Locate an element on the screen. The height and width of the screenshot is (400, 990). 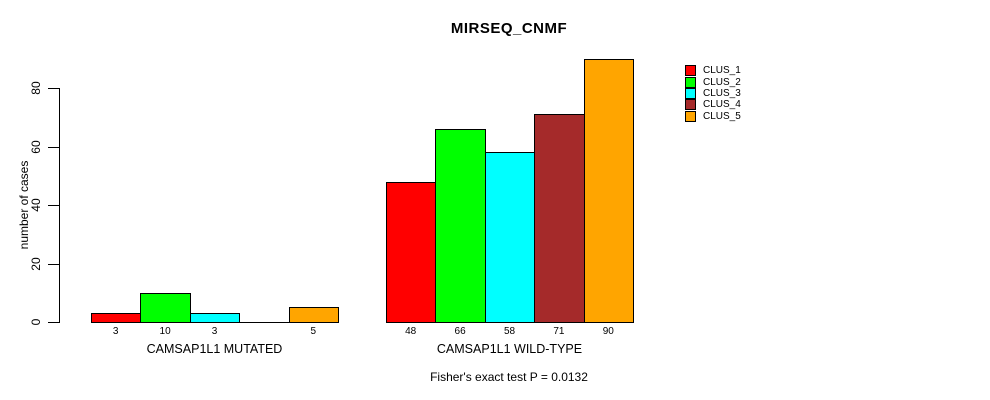
y-tick-label: 40 is located at coordinates (36, 205).